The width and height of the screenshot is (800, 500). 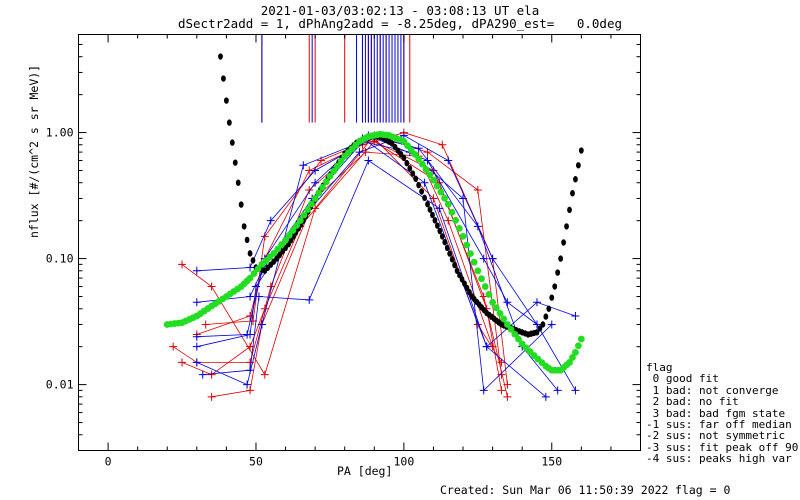 I want to click on x-tick-label: 50, so click(x=256, y=462).